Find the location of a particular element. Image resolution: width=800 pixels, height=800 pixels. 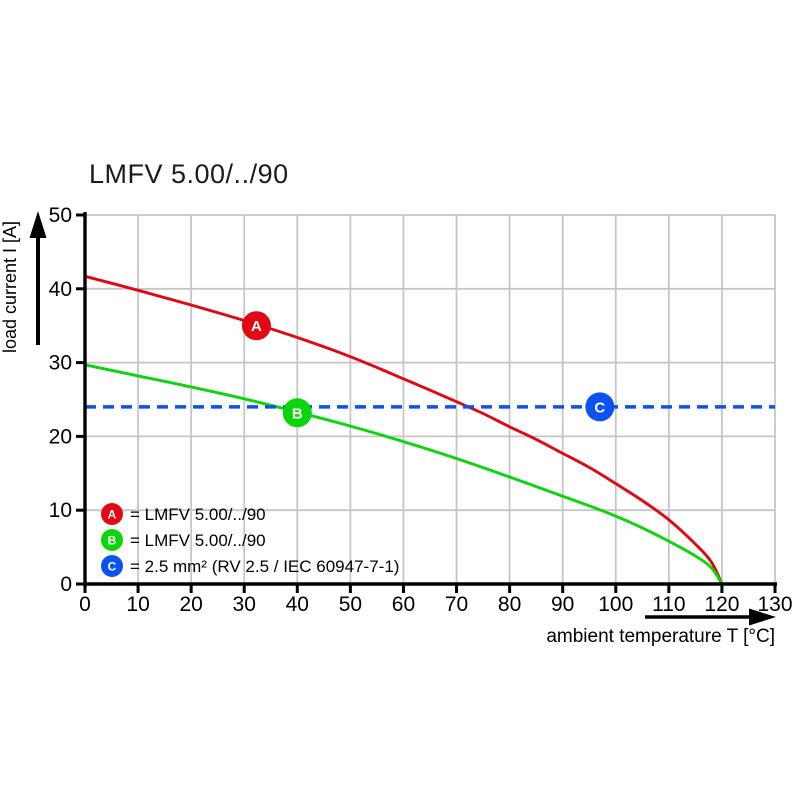

legend-B-letter: B is located at coordinates (112, 541).